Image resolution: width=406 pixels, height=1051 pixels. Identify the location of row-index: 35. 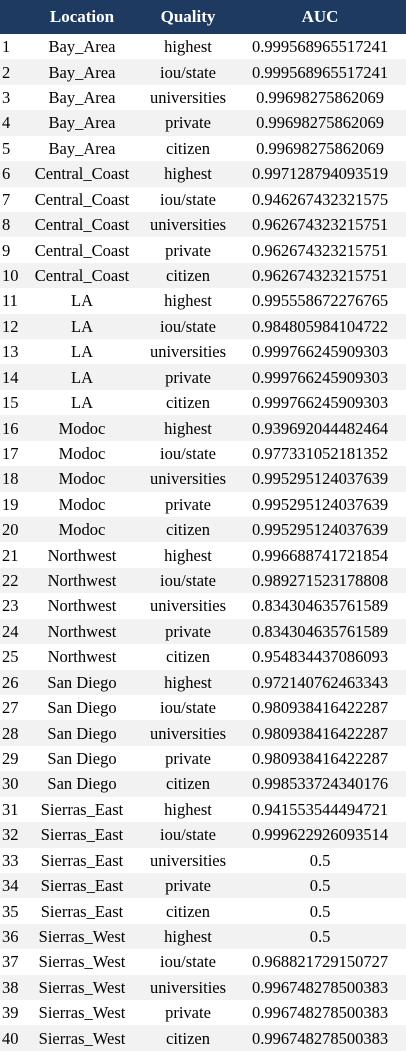
(11, 911).